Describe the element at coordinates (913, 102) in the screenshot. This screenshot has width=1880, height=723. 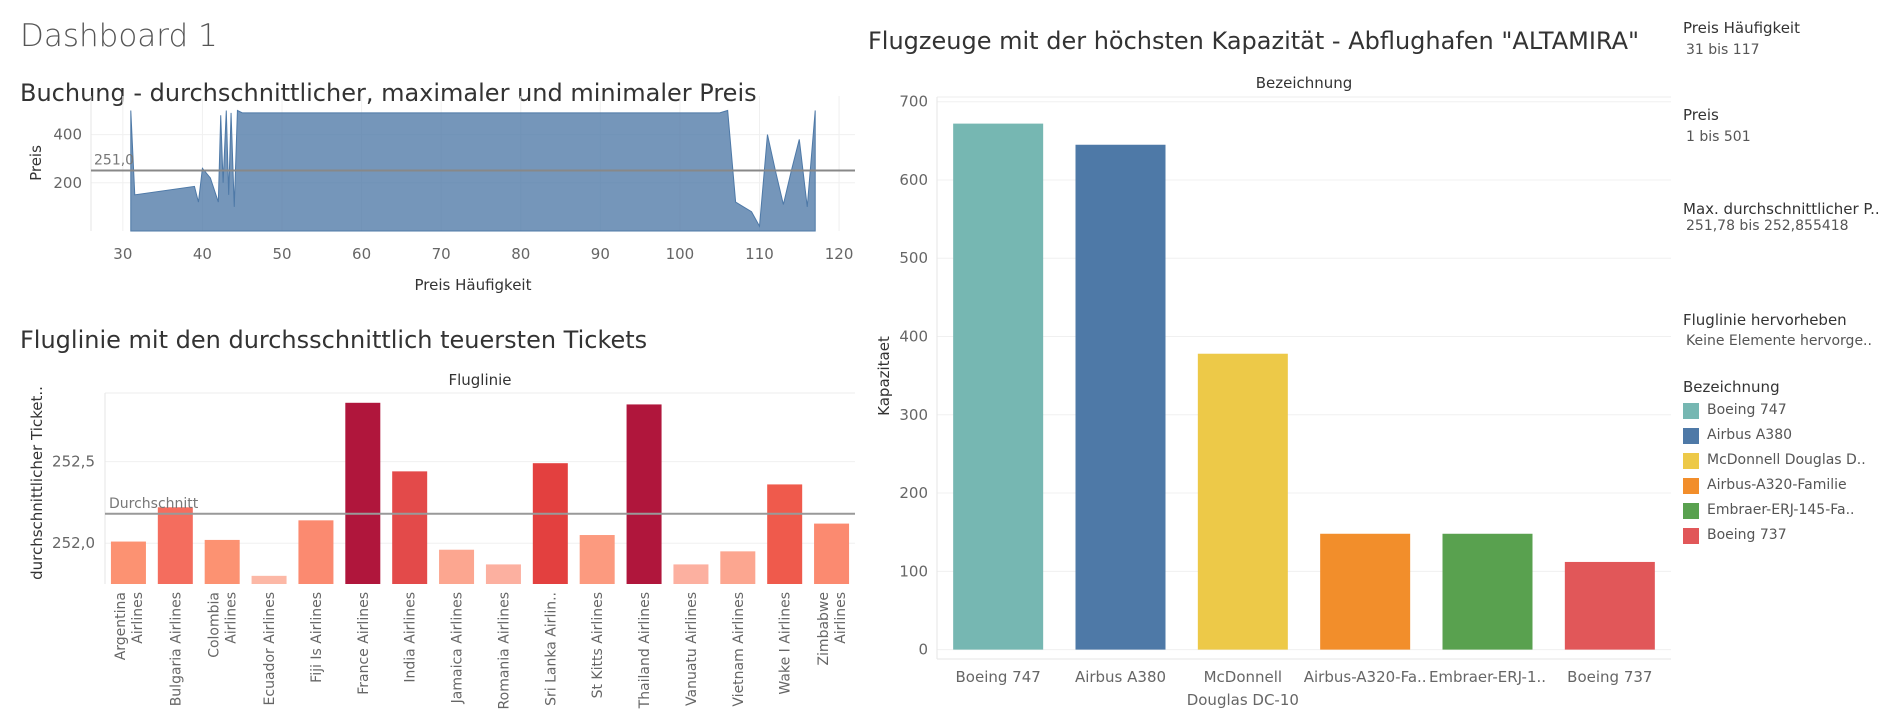
I see `y-tick-label: 700` at that location.